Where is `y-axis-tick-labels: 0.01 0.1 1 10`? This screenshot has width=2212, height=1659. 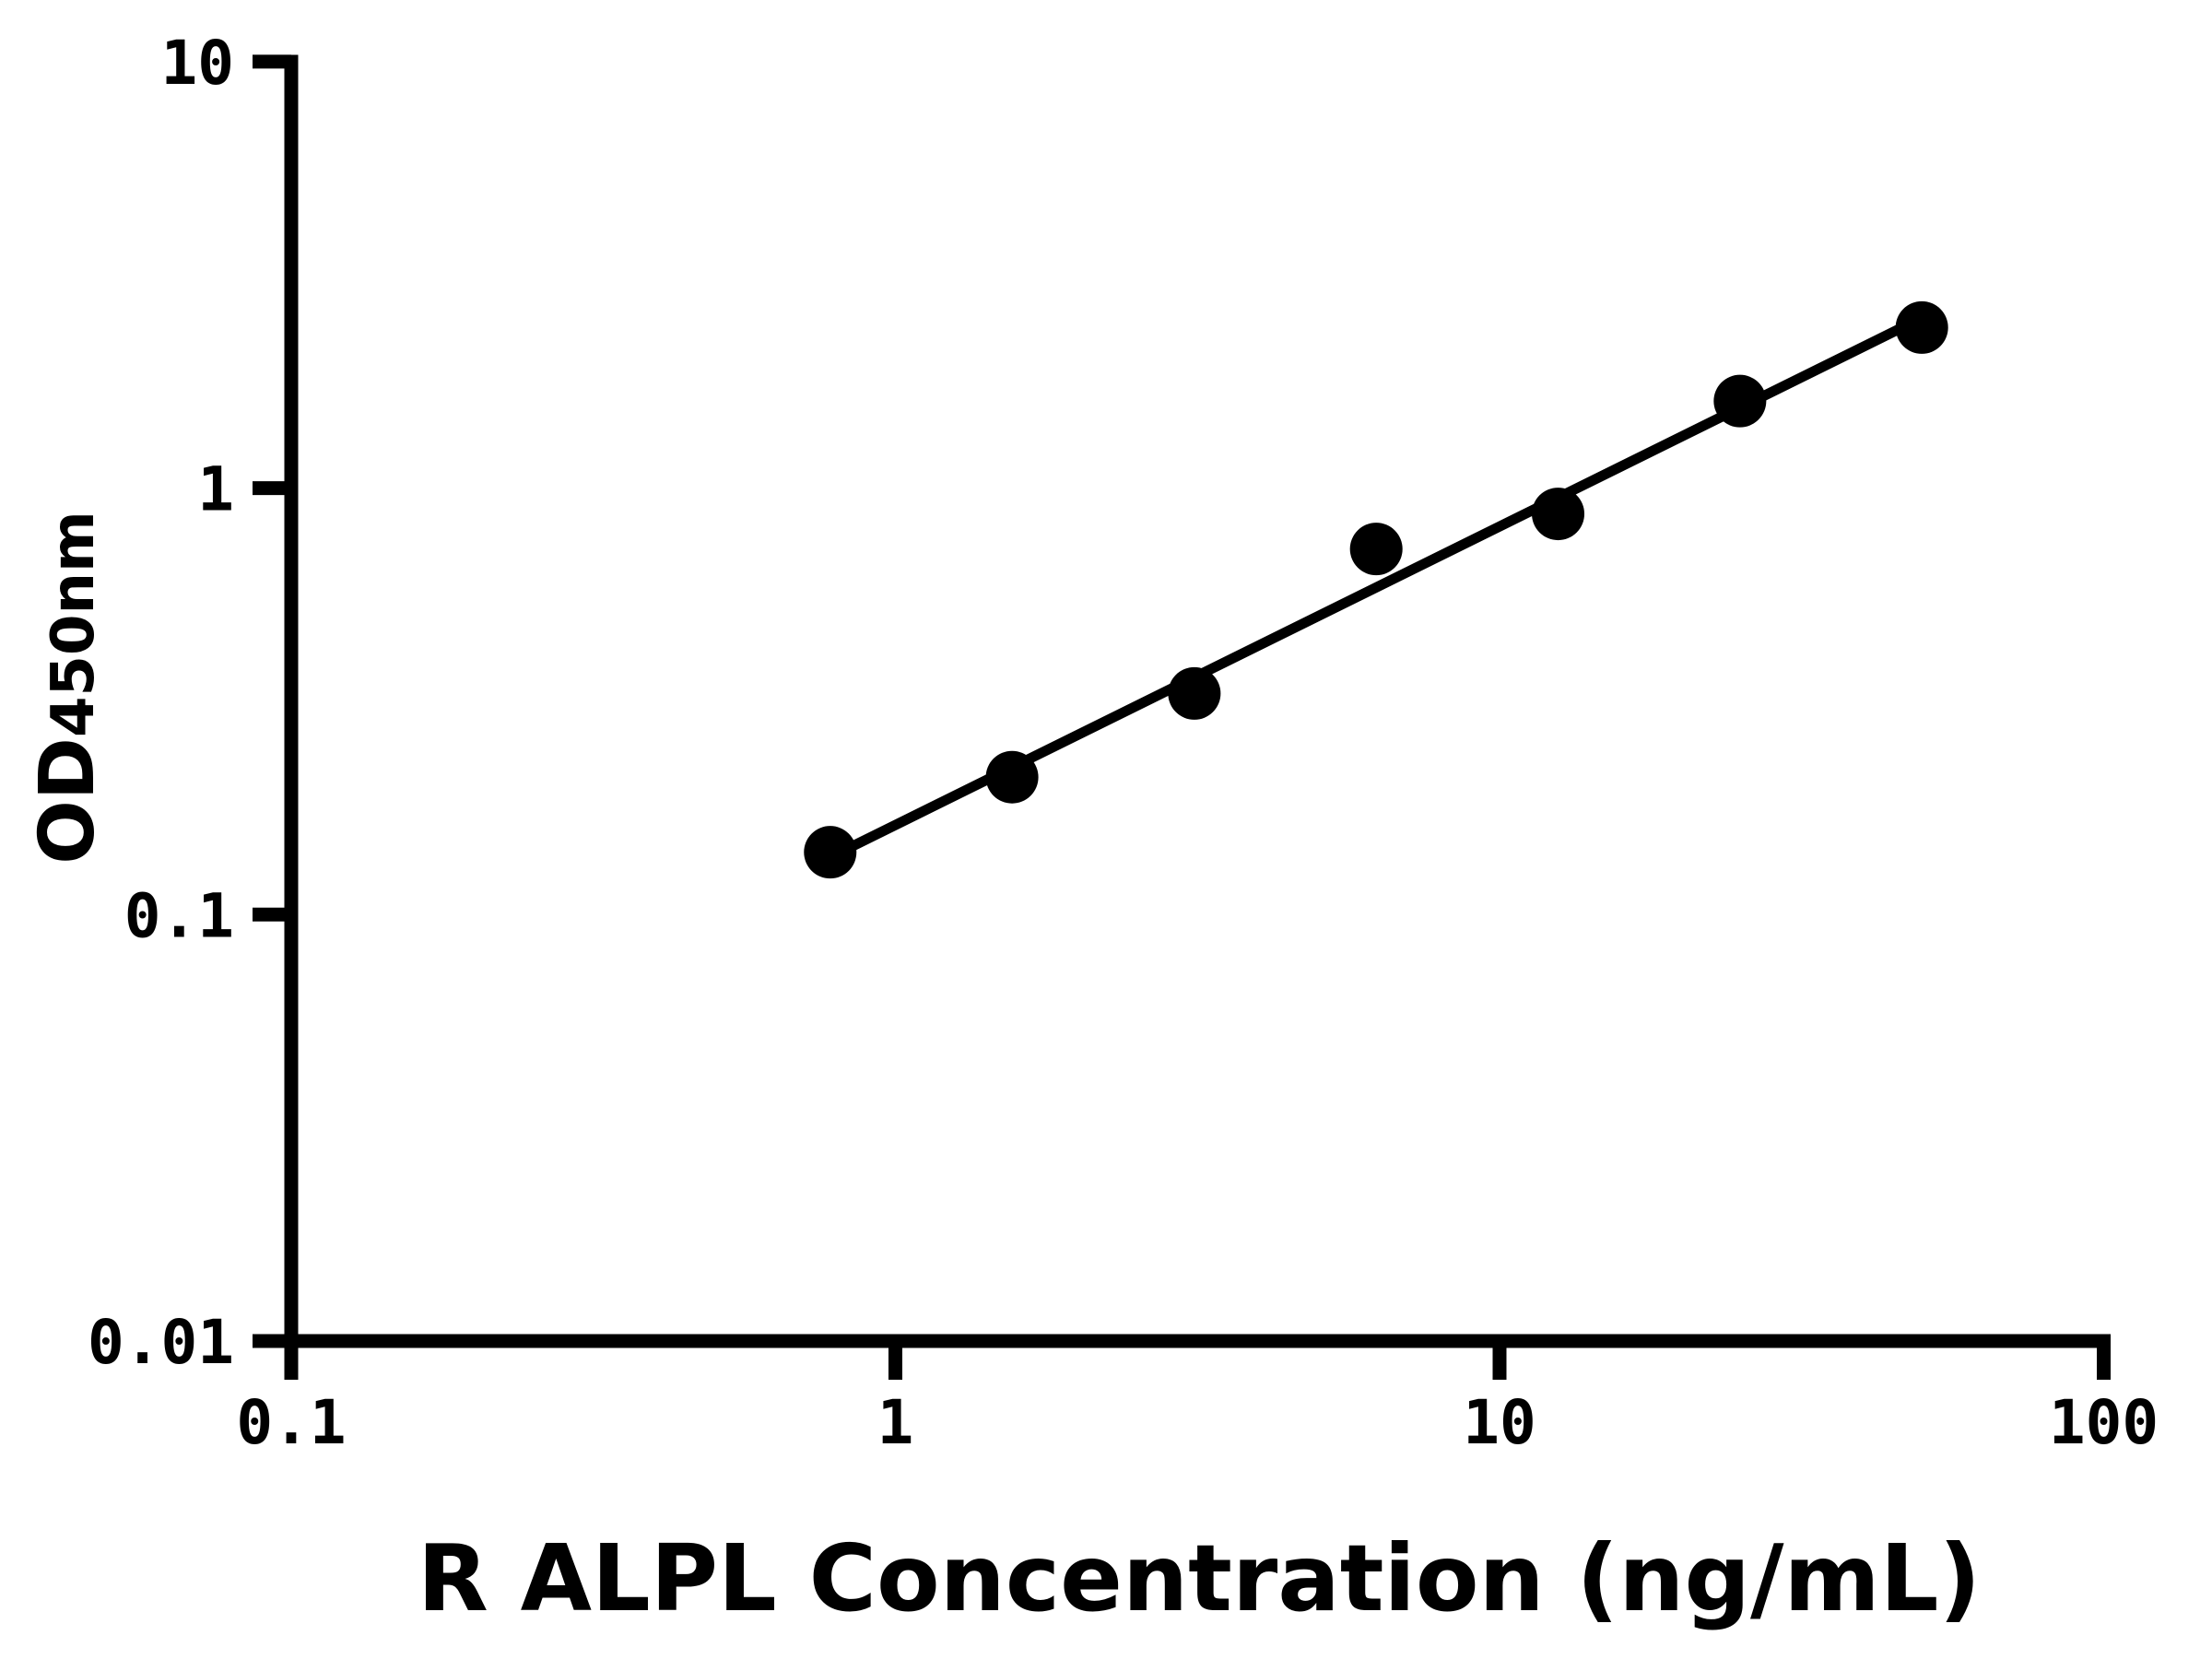 y-axis-tick-labels: 0.01 0.1 1 10 is located at coordinates (161, 703).